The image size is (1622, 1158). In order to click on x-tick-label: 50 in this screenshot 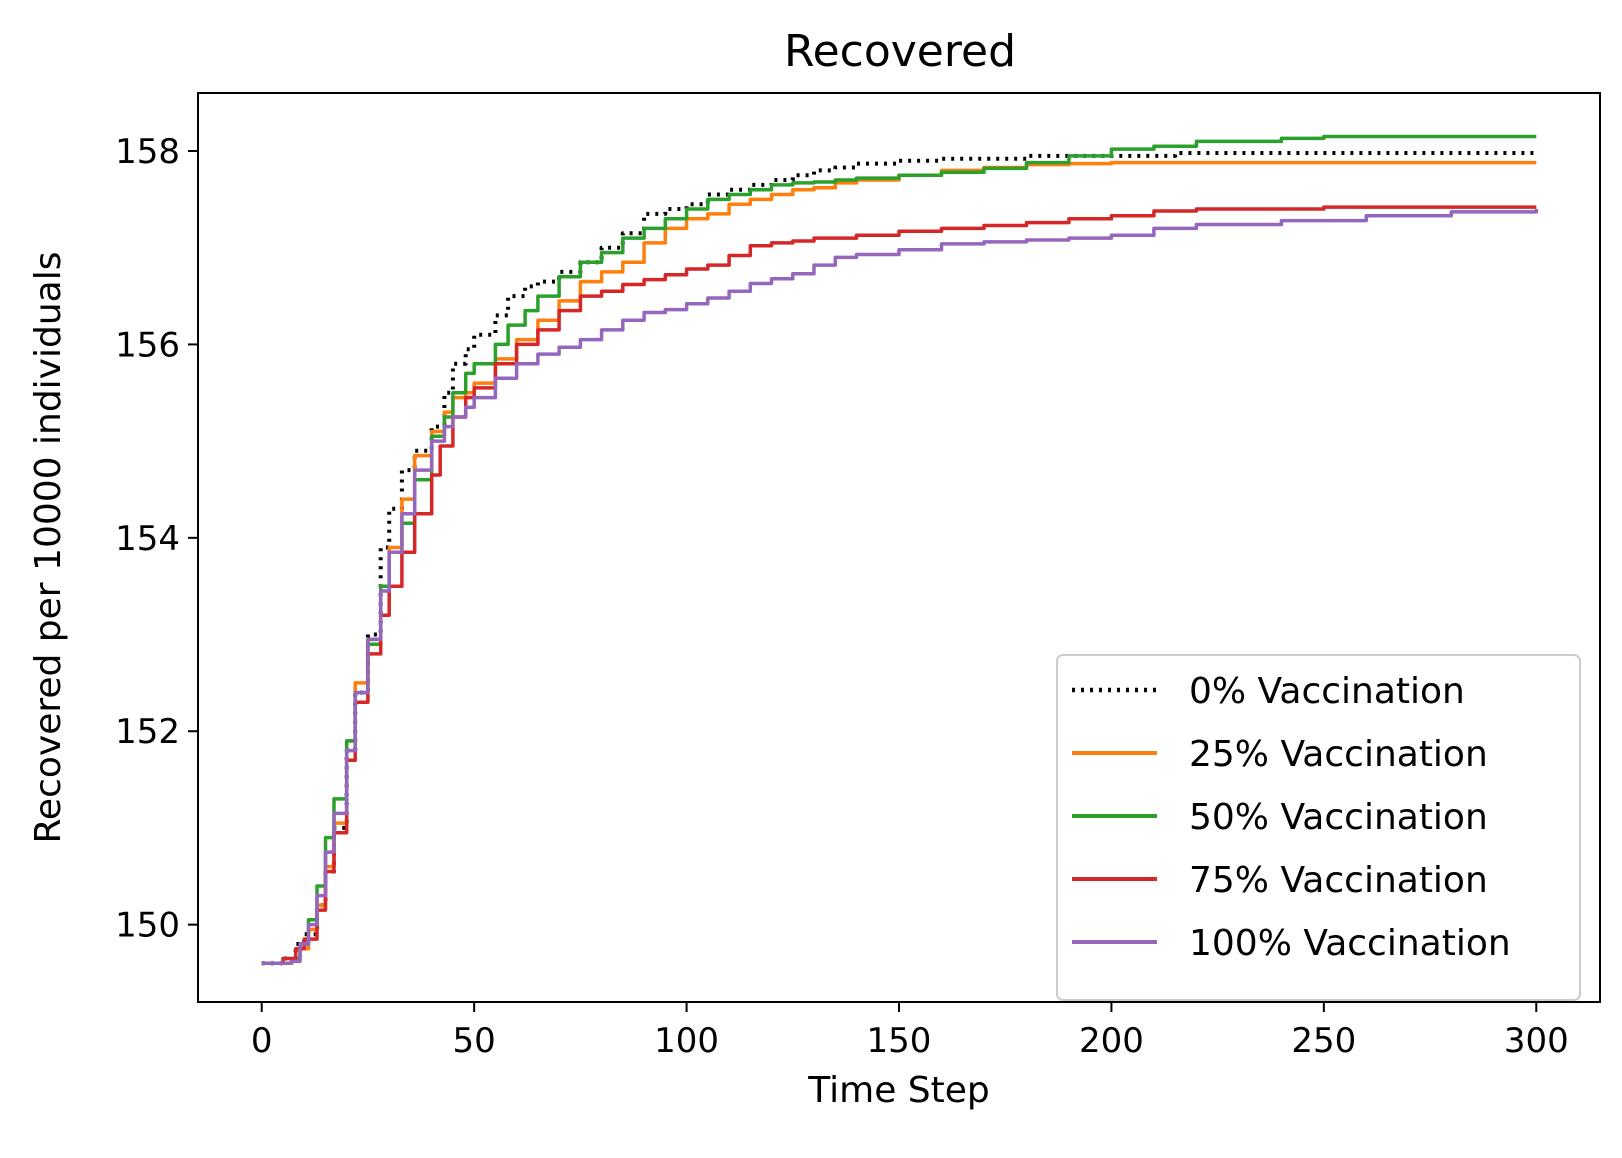, I will do `click(474, 1041)`.